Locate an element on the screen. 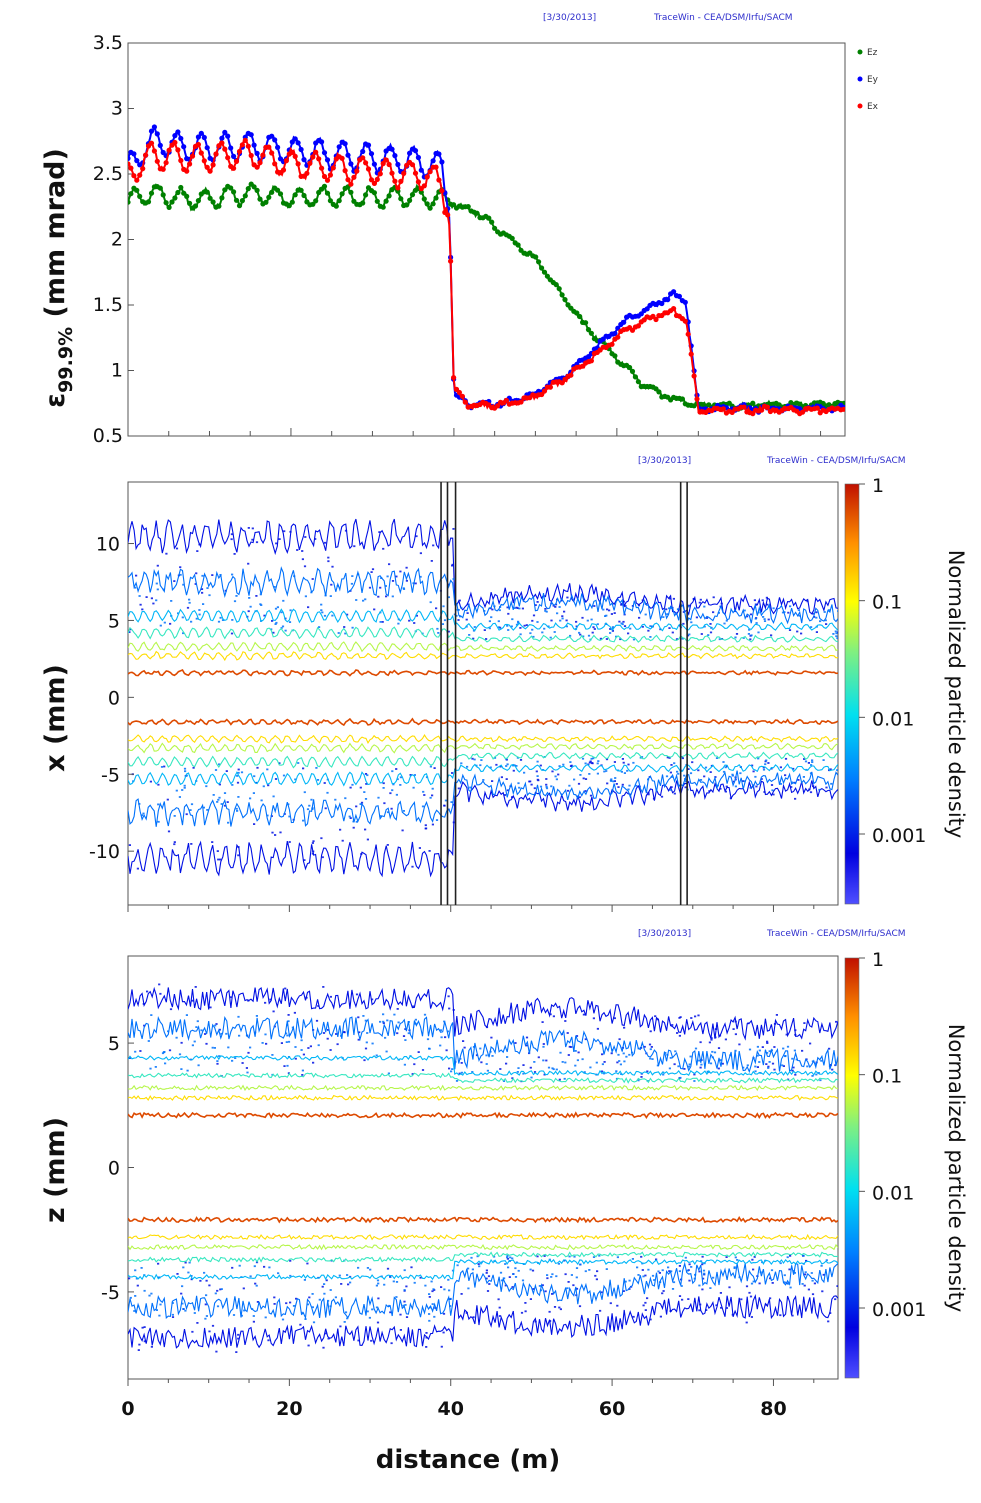 This screenshot has height=1503, width=981. y-axis-title-emittance: ε99.9% (mm mrad) is located at coordinates (58, 278).